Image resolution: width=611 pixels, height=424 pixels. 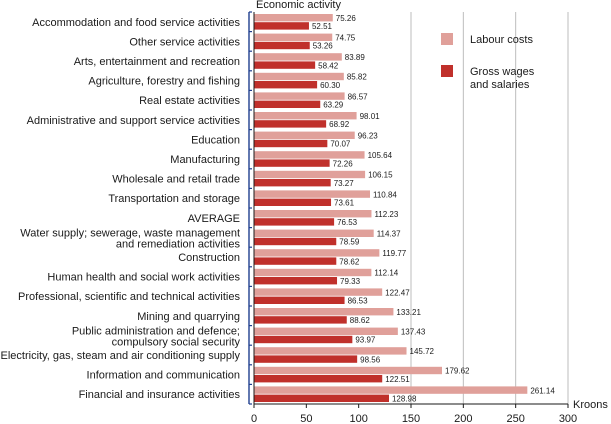 I want to click on value-label-labour-costs: 112.14, so click(x=386, y=273).